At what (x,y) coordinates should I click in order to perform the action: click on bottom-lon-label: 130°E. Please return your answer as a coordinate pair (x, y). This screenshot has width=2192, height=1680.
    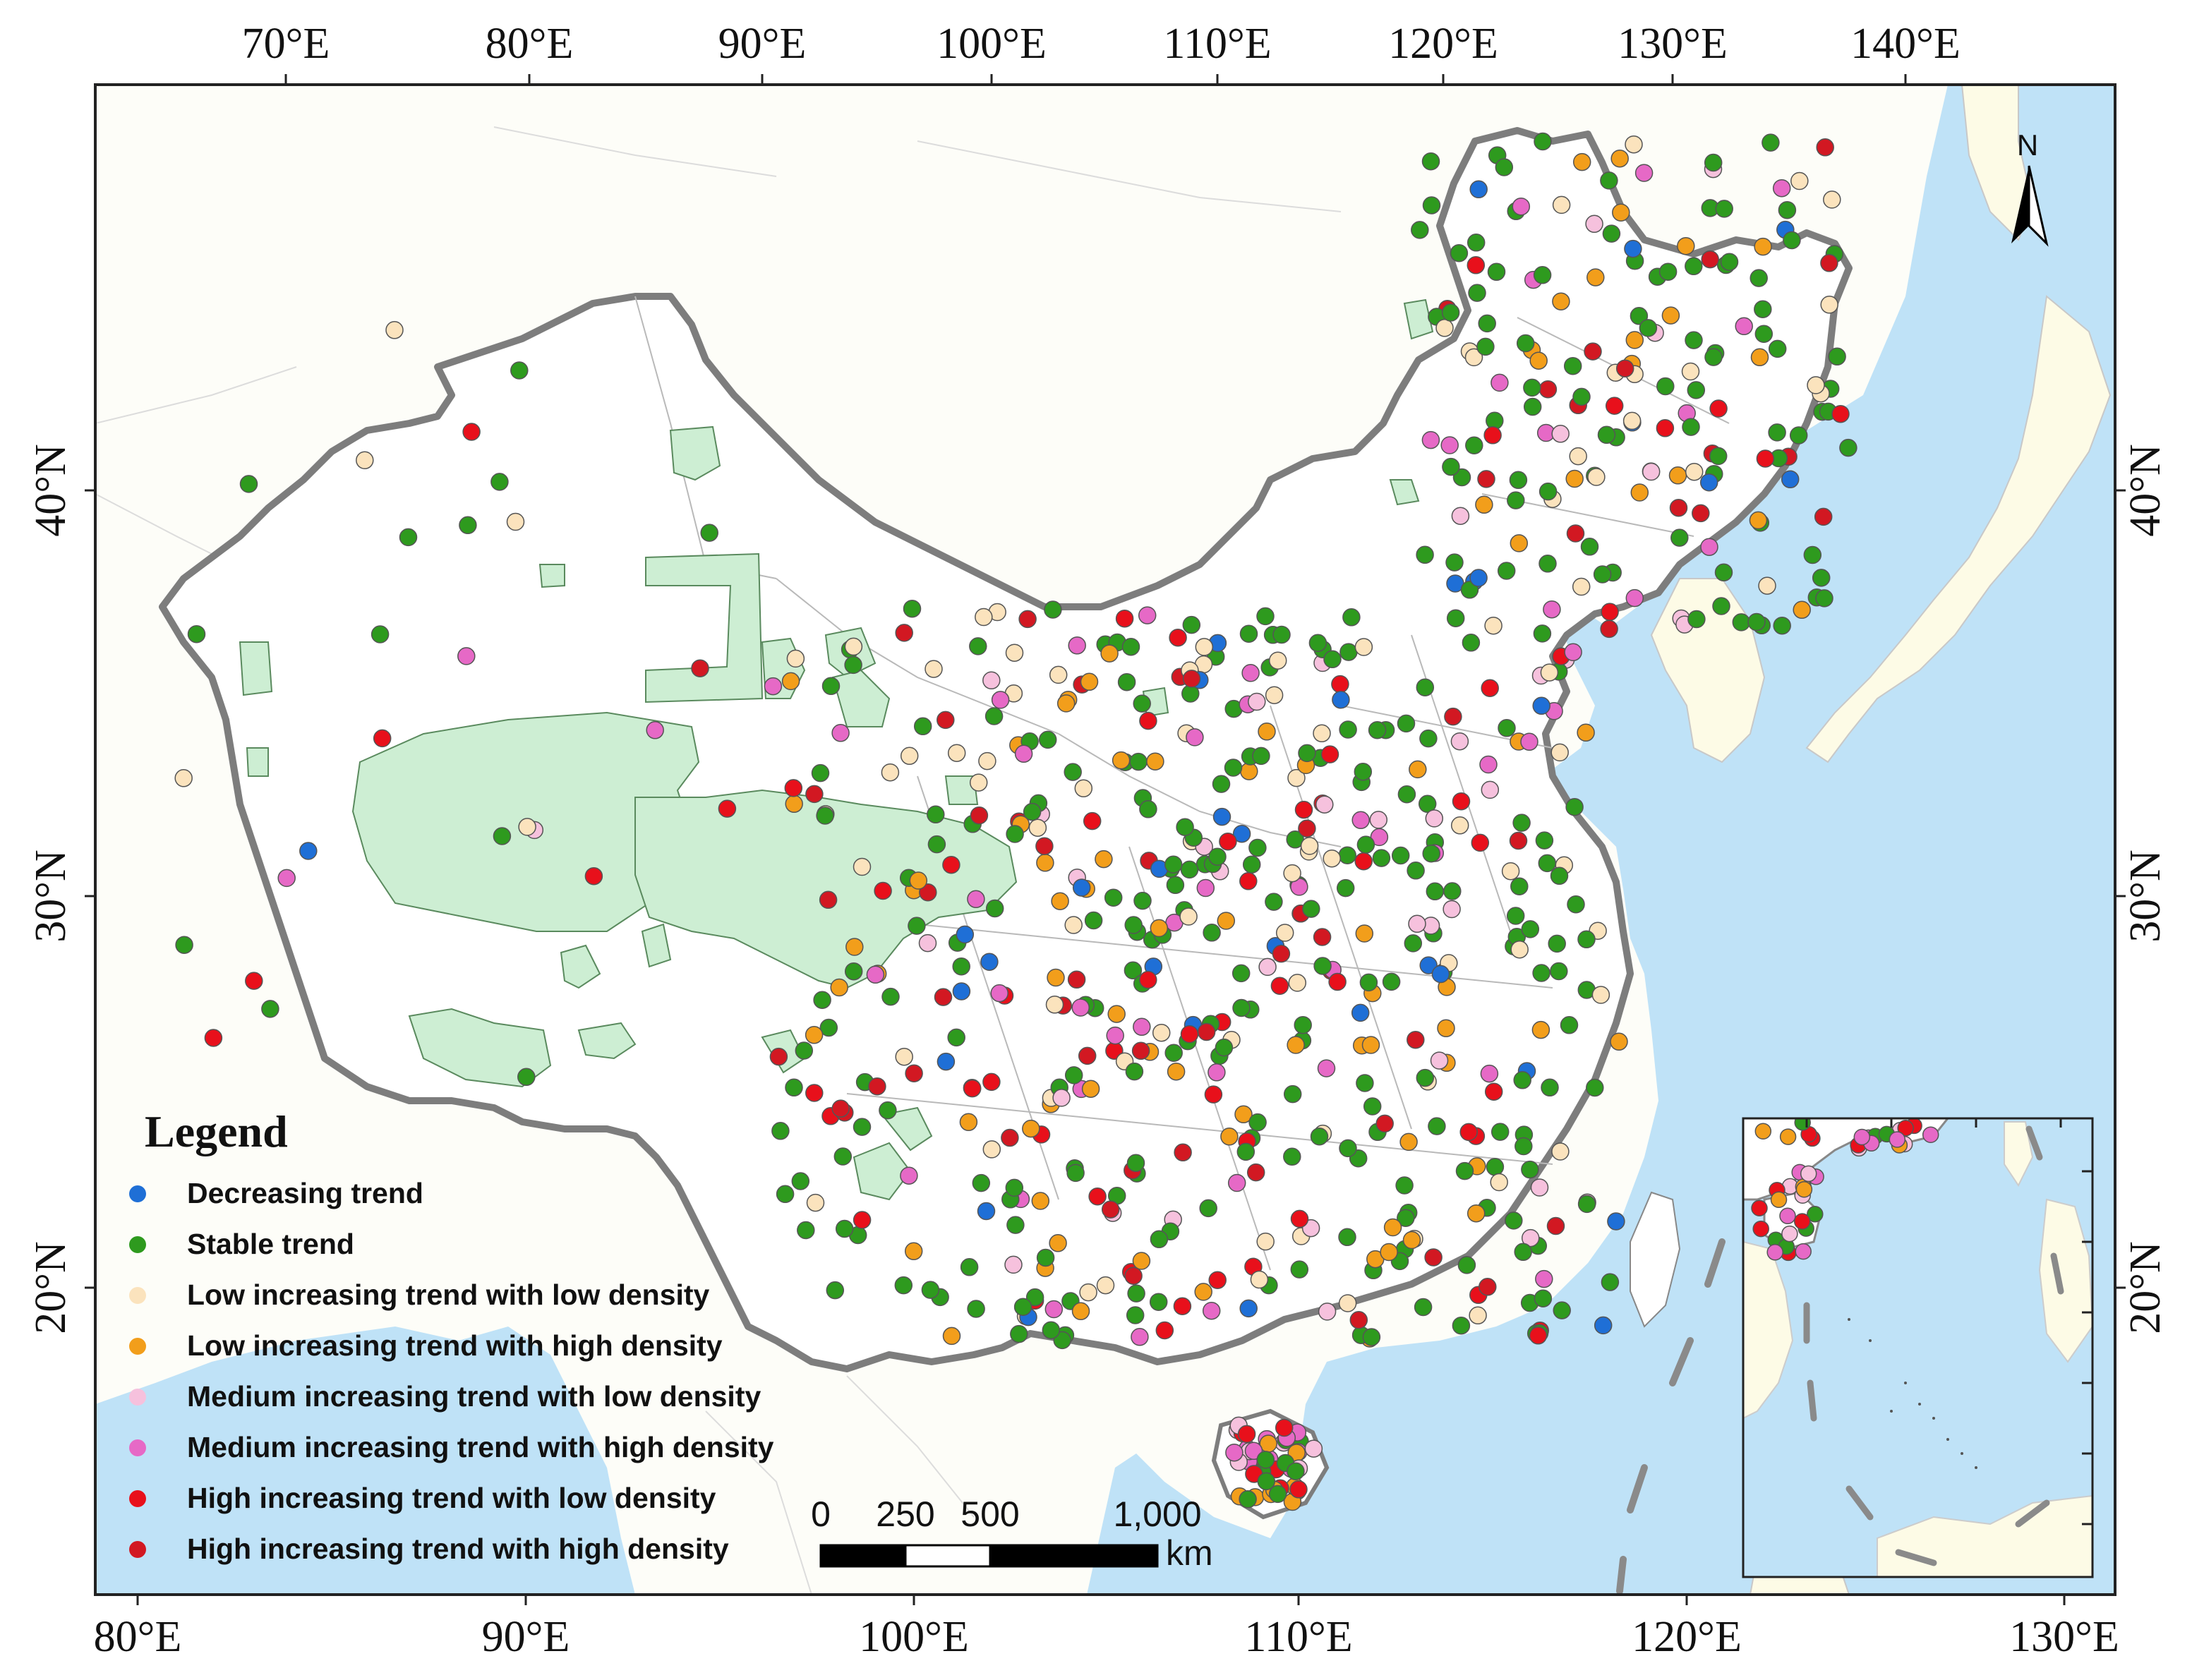
    Looking at the image, I should click on (2064, 1637).